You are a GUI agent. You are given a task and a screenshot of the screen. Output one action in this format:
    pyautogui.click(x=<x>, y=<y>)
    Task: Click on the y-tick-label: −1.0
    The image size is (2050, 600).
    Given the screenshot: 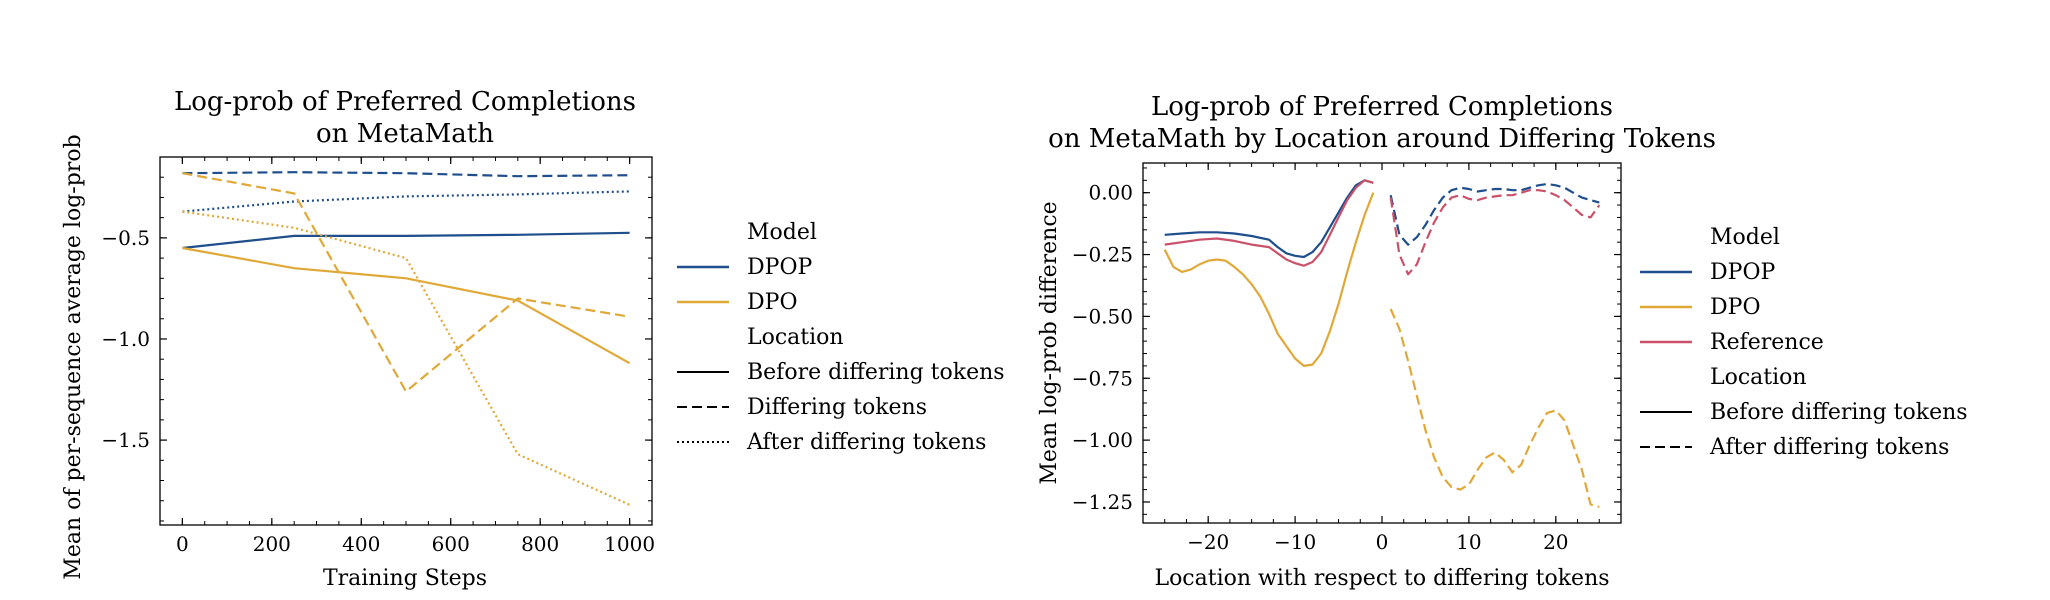 What is the action you would take?
    pyautogui.click(x=125, y=339)
    